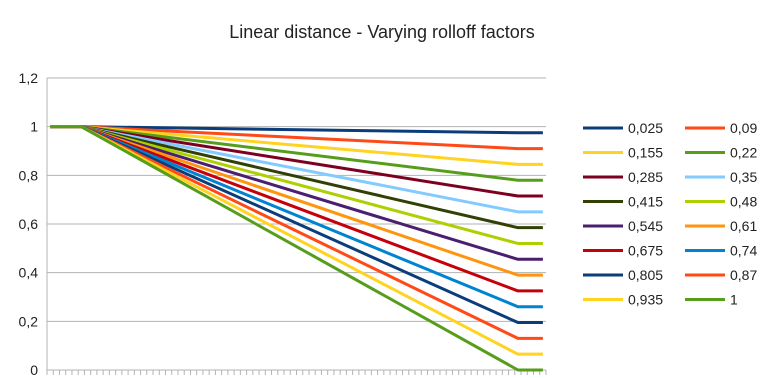 The image size is (767, 378). Describe the element at coordinates (645, 251) in the screenshot. I see `legend-label: 0,675` at that location.